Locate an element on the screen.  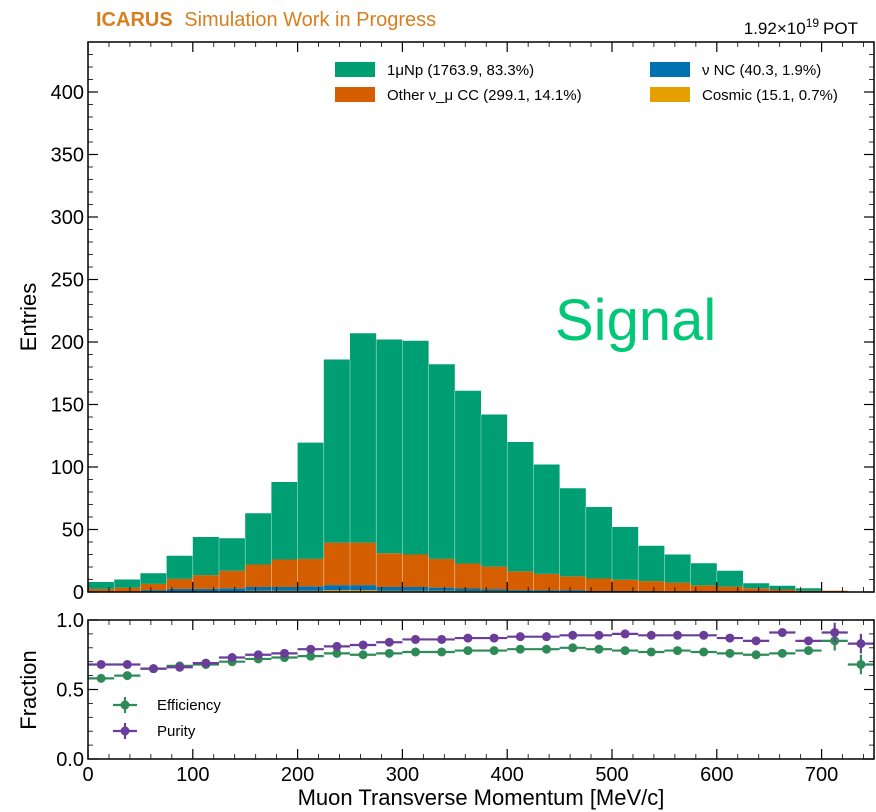
y-tick-label: 100 is located at coordinates (67, 468).